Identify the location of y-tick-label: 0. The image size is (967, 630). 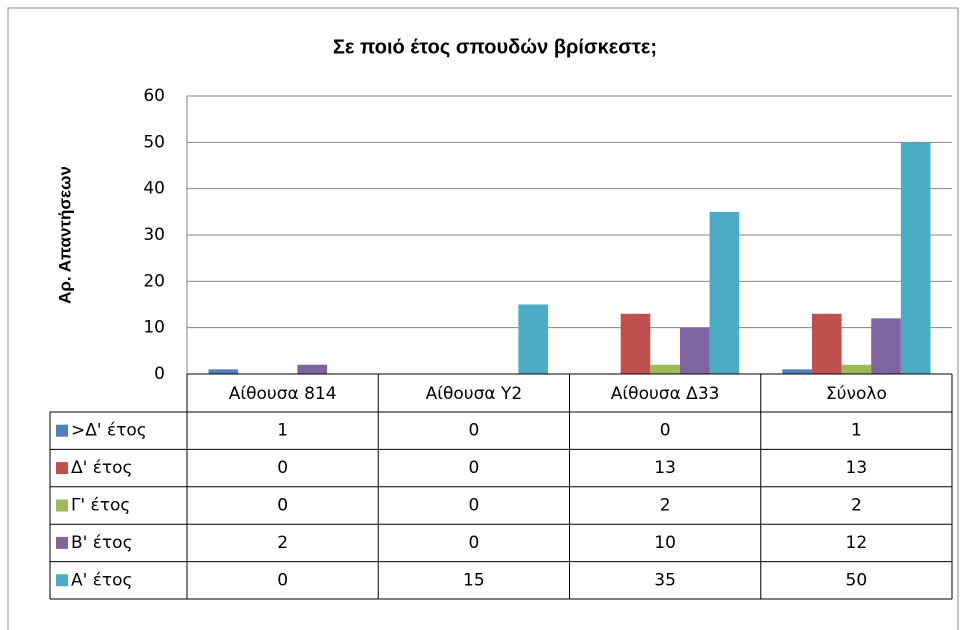
(159, 374).